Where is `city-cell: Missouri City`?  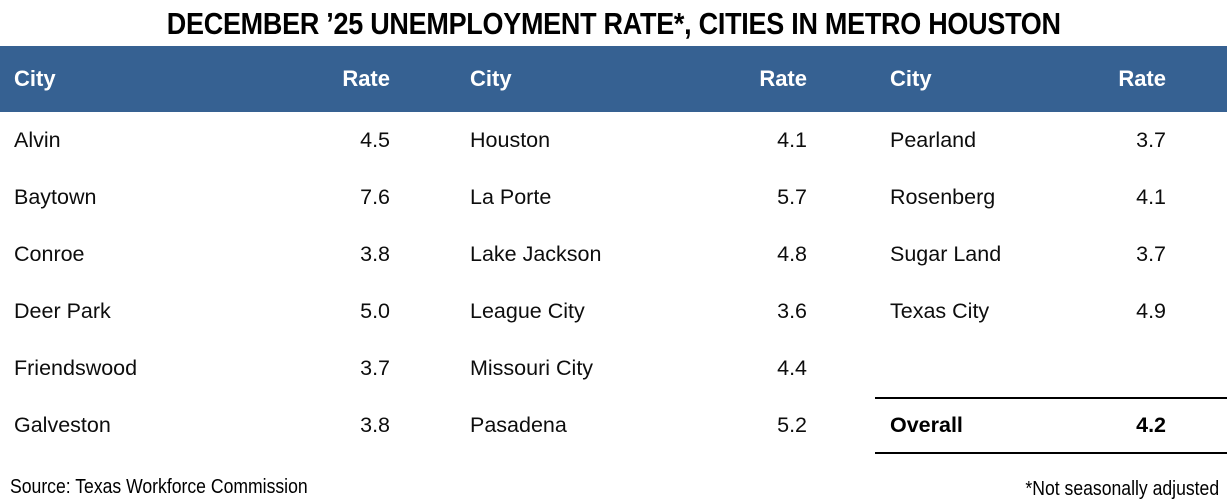 city-cell: Missouri City is located at coordinates (532, 368).